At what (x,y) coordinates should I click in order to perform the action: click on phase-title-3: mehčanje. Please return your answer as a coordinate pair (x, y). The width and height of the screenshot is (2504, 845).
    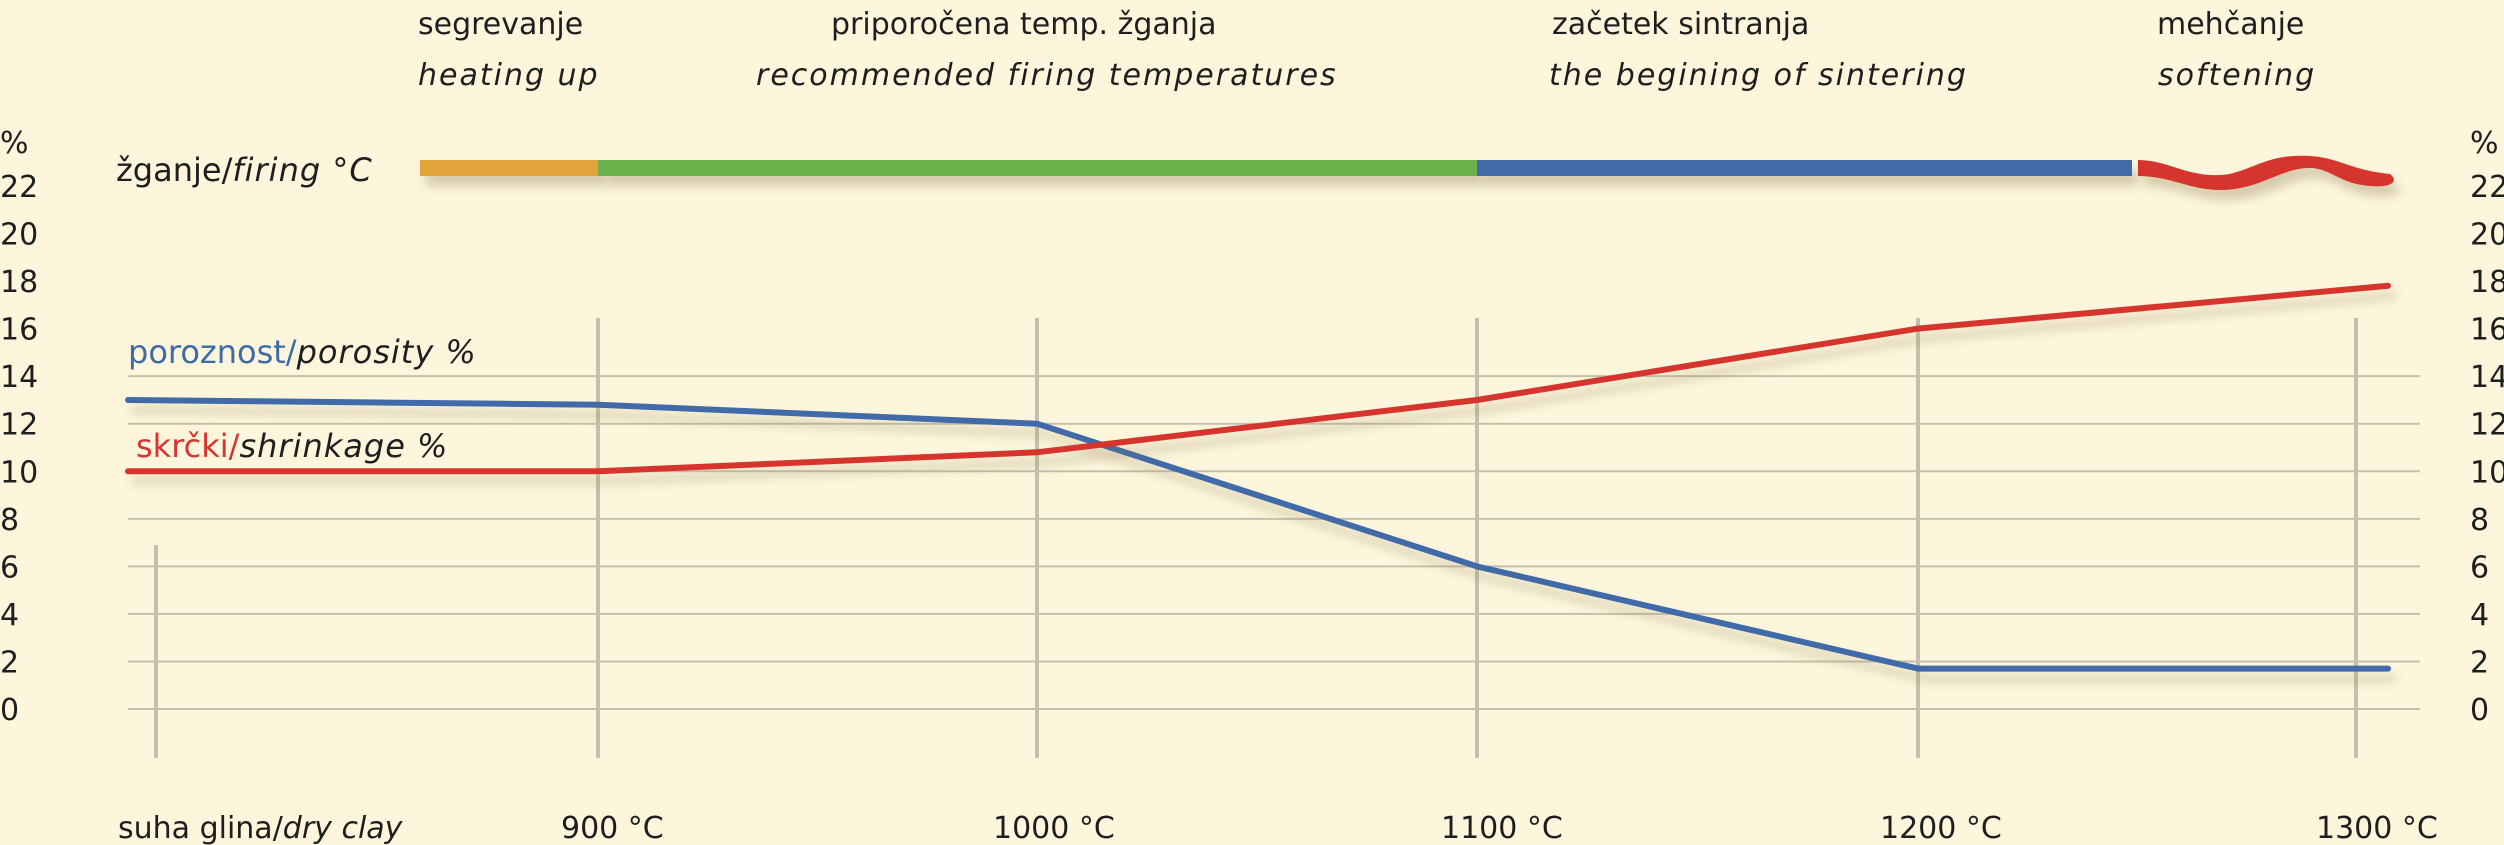
    Looking at the image, I should click on (2230, 24).